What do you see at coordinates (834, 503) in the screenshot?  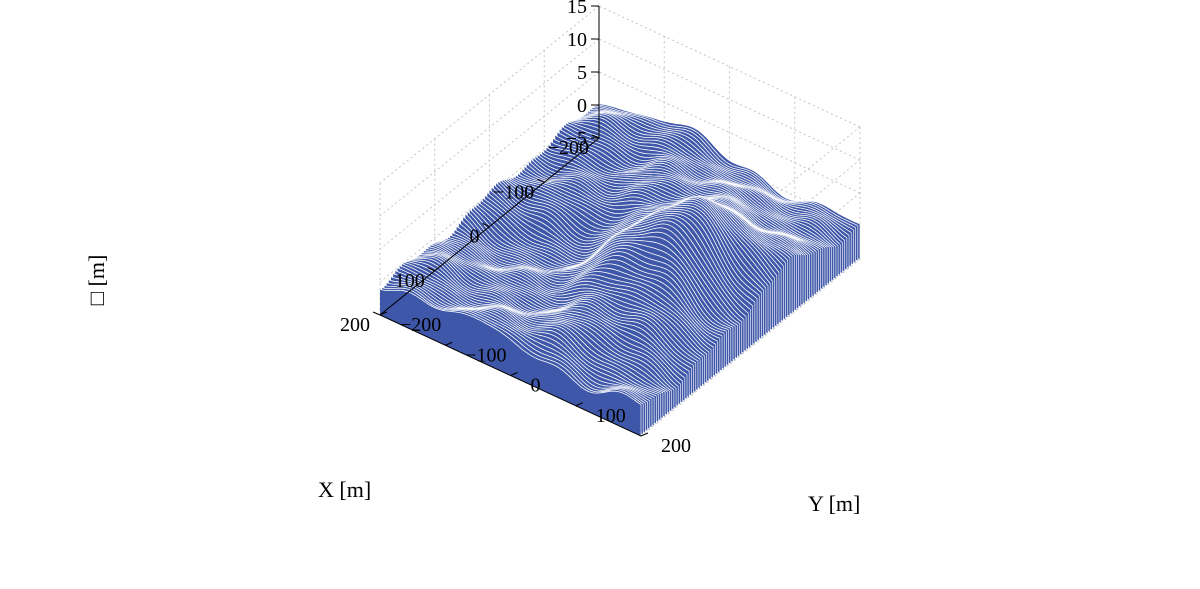 I see `y-axis-label: Y [m]` at bounding box center [834, 503].